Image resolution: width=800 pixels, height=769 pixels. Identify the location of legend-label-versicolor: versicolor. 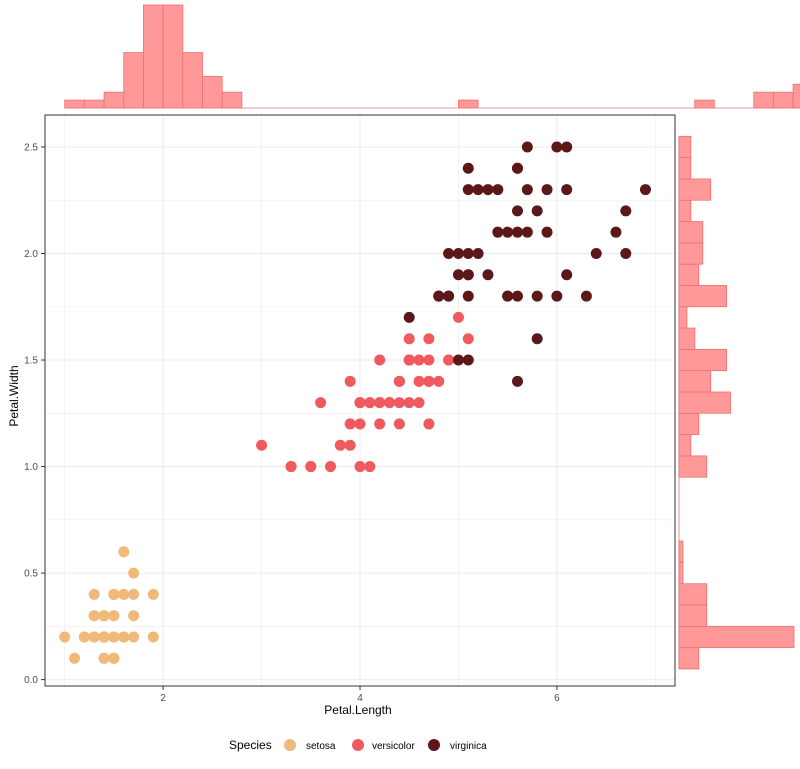
(393, 746).